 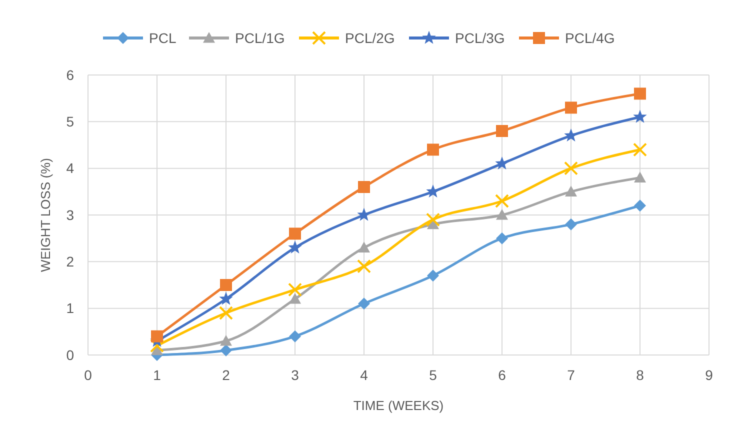 I want to click on x-tick-label: 6, so click(x=502, y=375).